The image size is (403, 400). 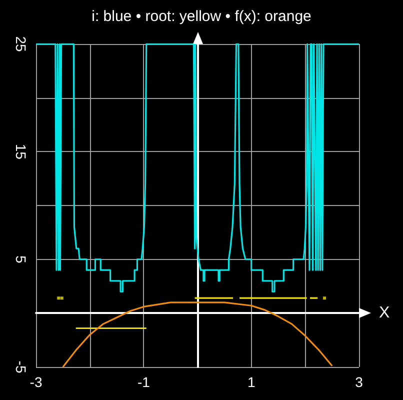 I want to click on x-tick-label: -3, so click(x=36, y=382).